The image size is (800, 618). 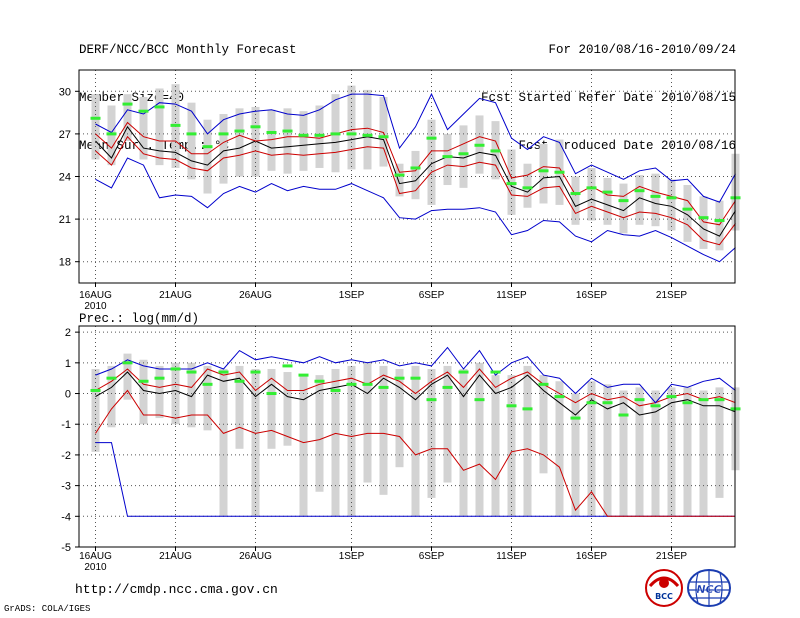 I want to click on svg-text: BCC, so click(x=664, y=596).